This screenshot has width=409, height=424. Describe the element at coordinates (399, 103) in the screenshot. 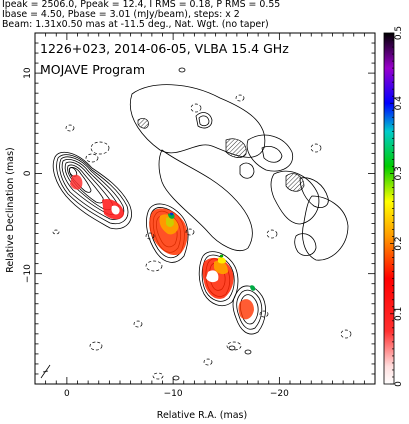

I see `colorbar-tick-label: 0.4` at that location.